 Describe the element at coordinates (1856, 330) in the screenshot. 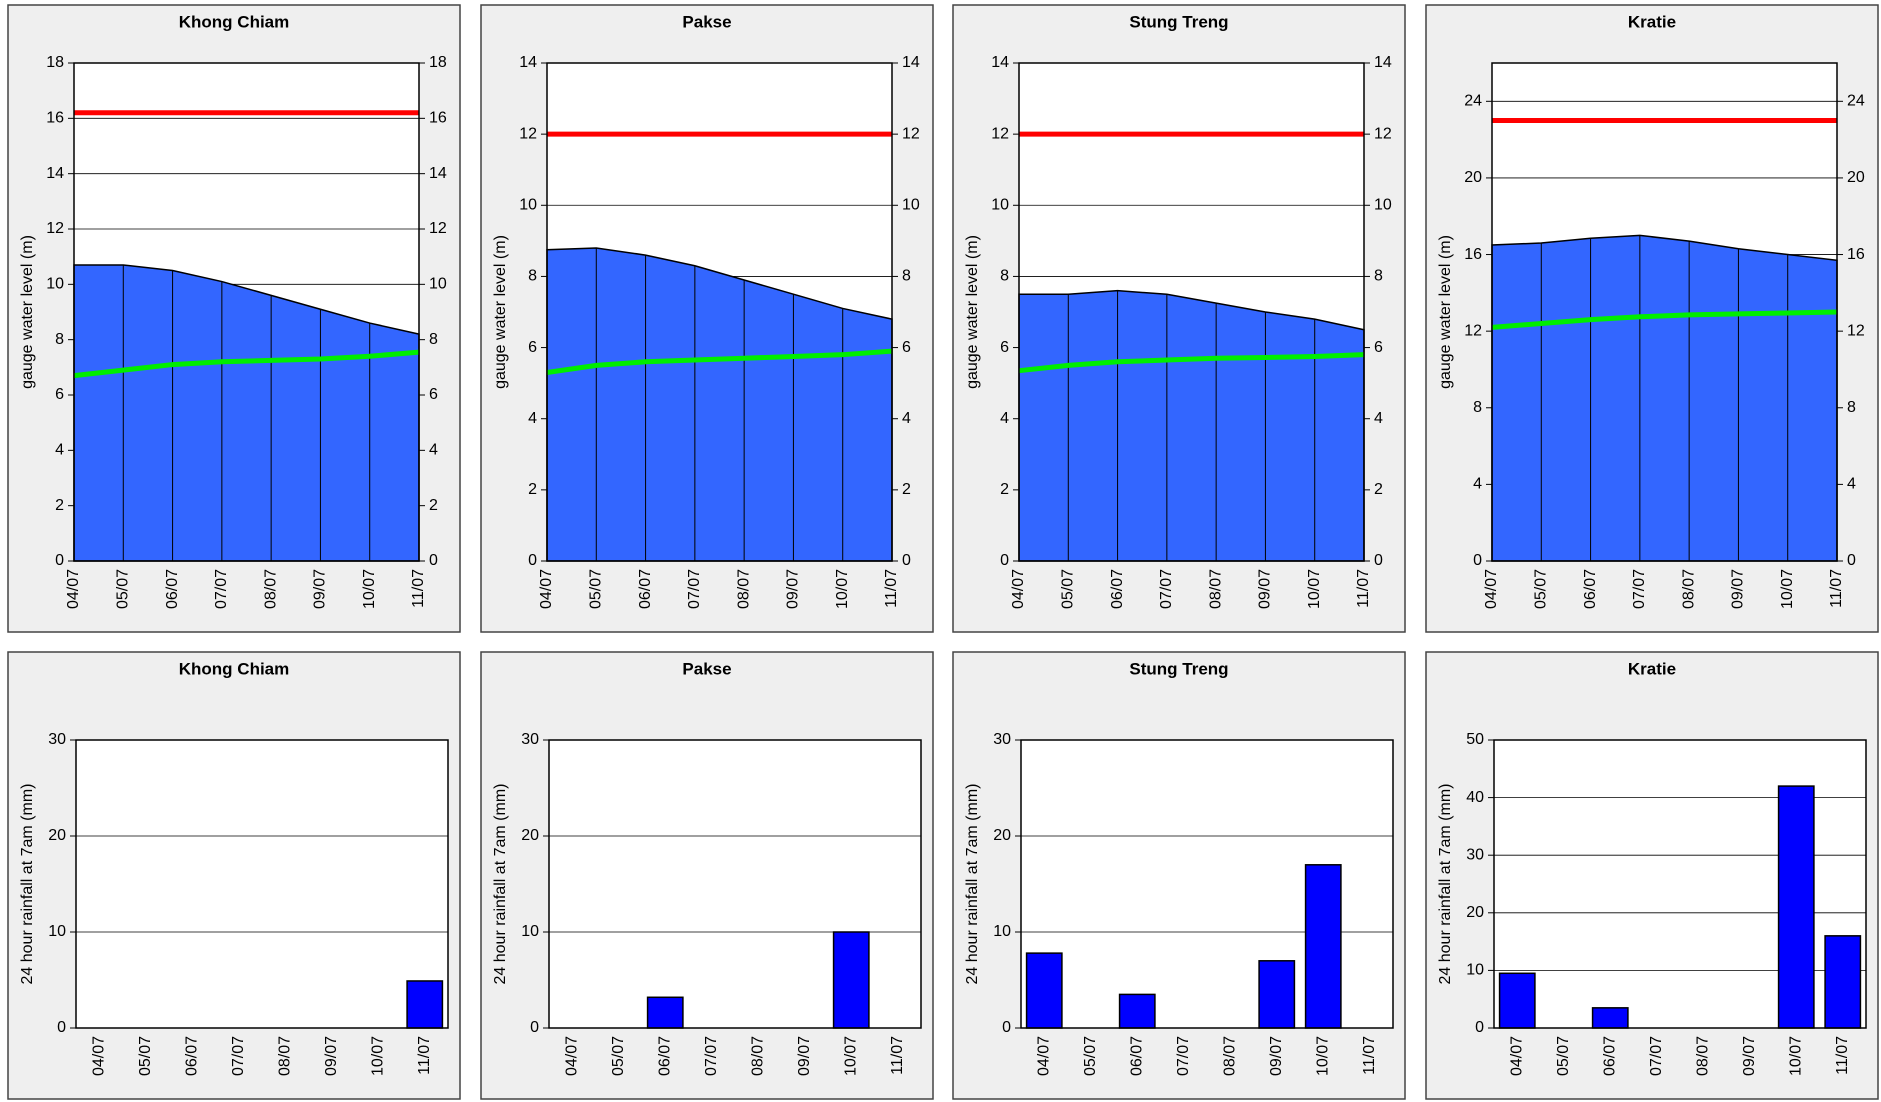

I see `y2-tick-label: 12` at that location.